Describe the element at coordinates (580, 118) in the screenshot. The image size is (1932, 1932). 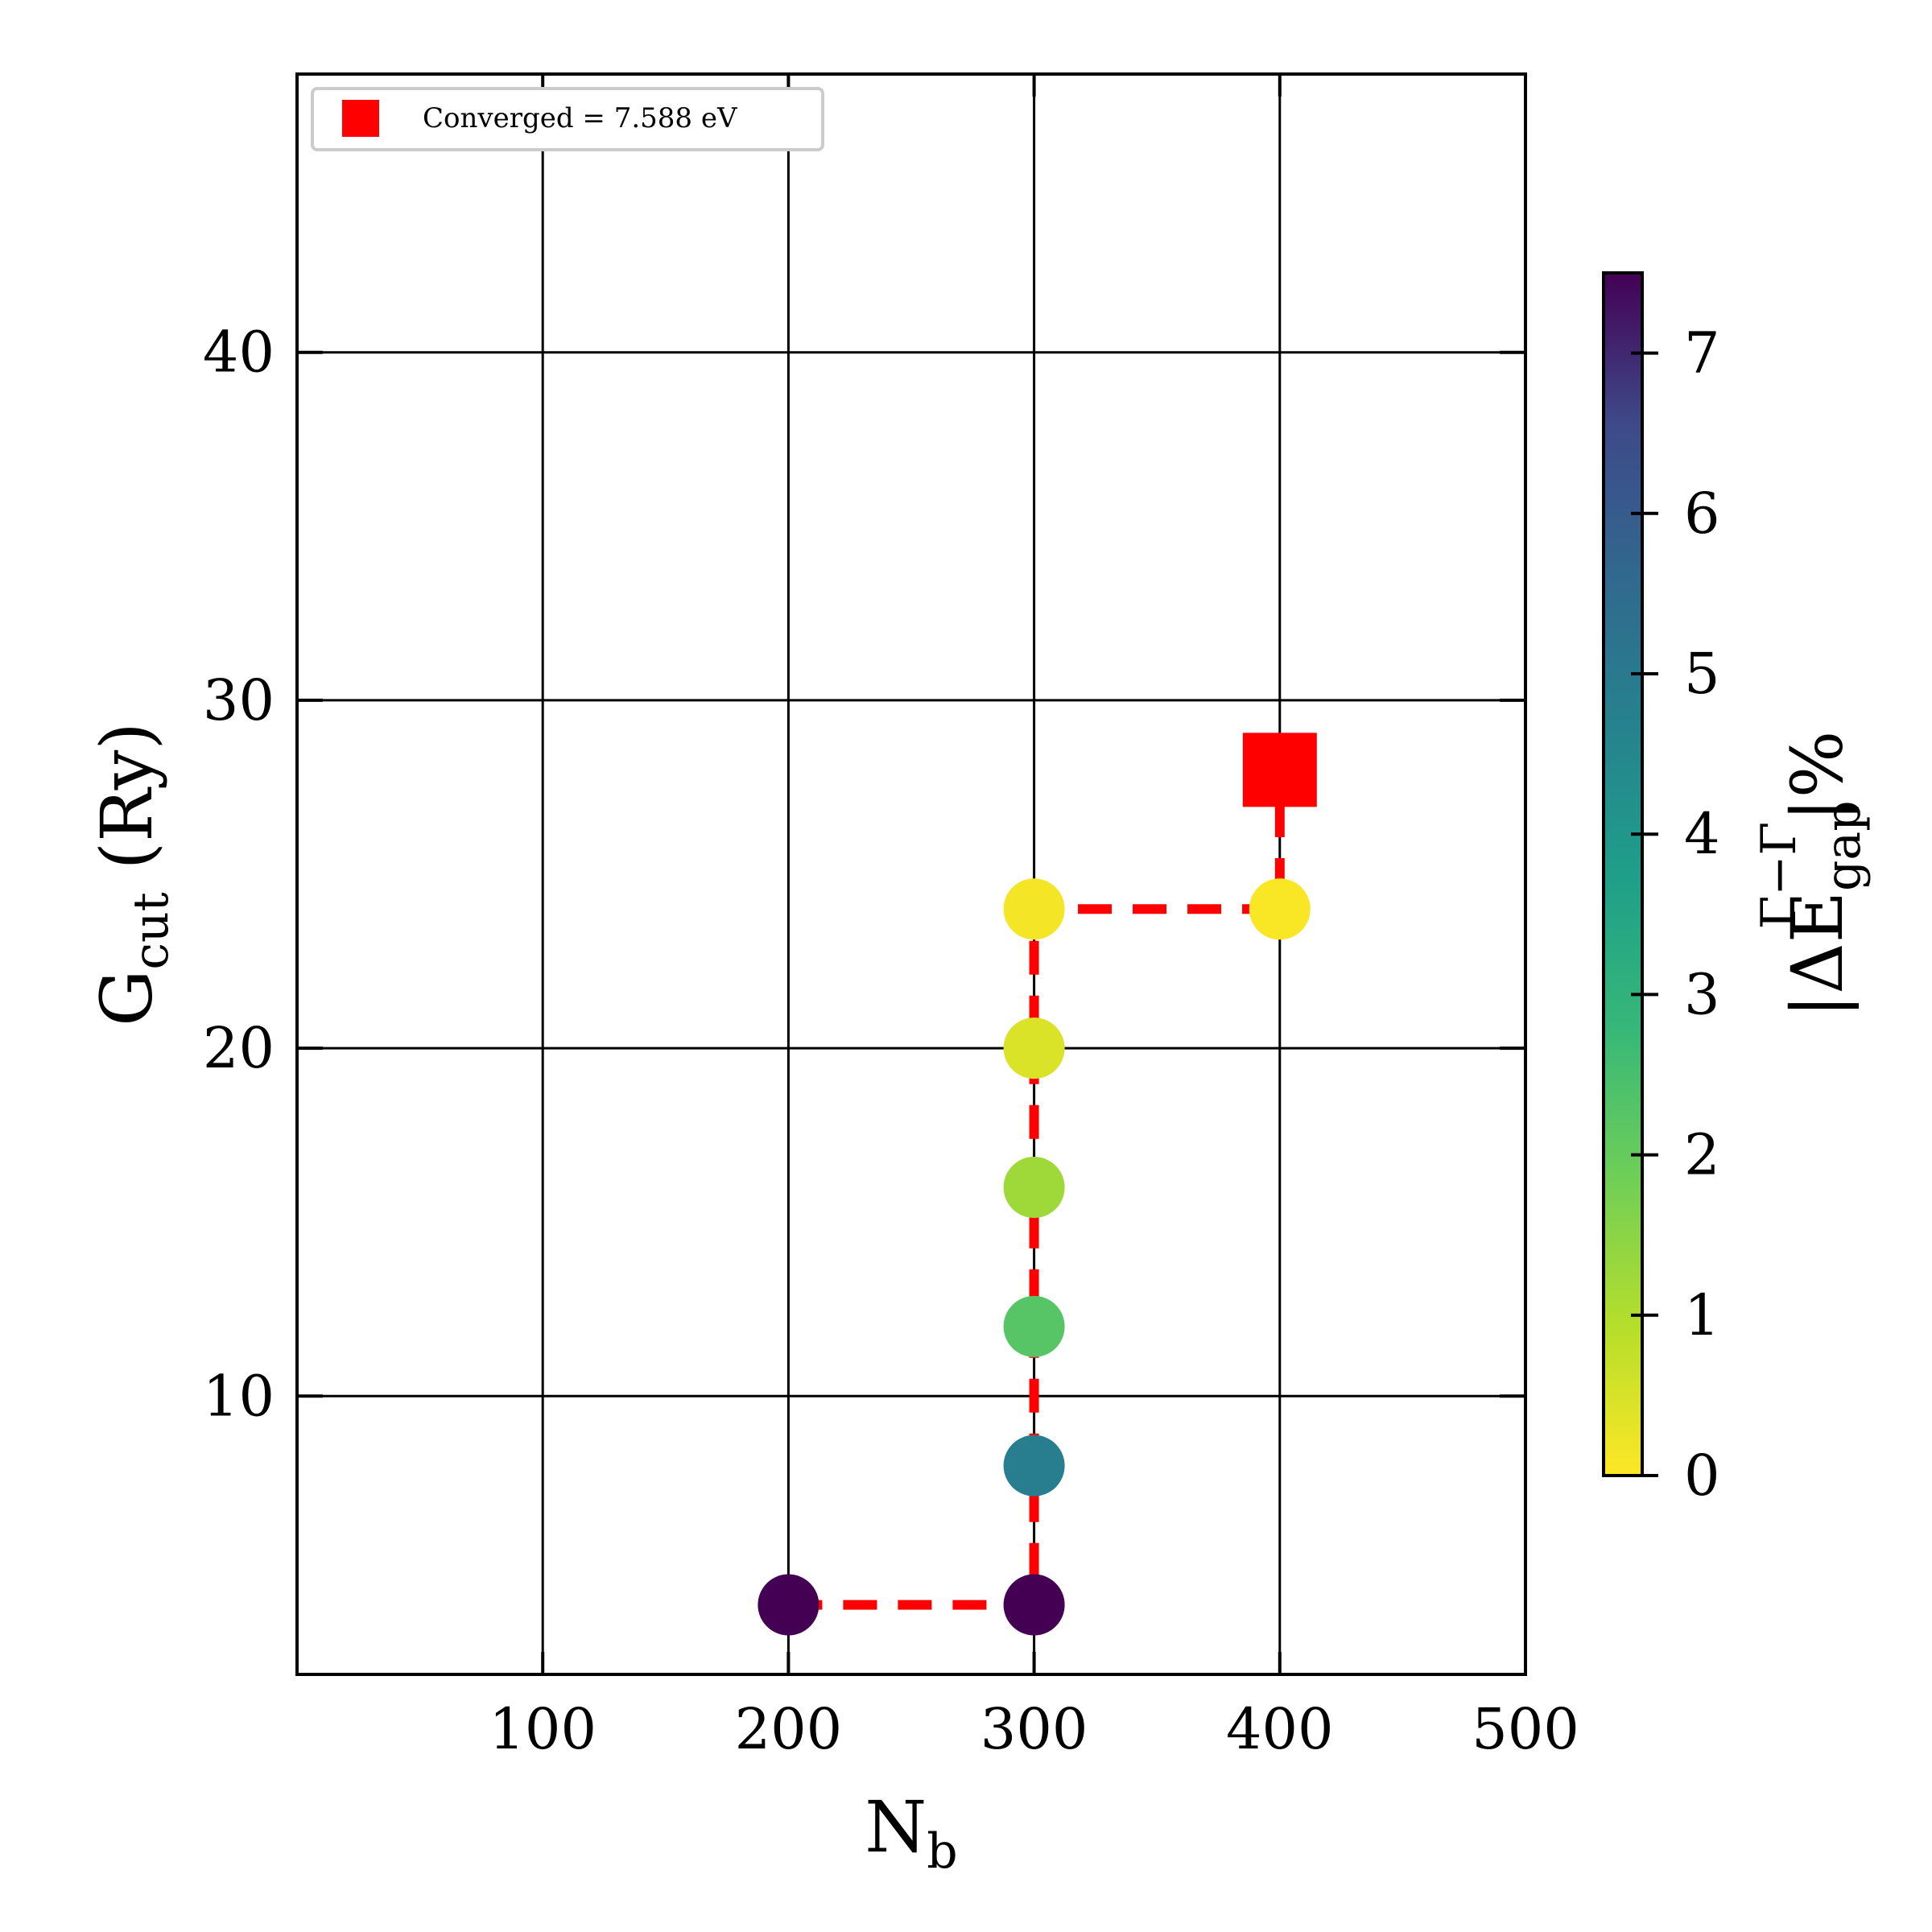
I see `legend-label-converged: Converged = 7.588 eV` at that location.